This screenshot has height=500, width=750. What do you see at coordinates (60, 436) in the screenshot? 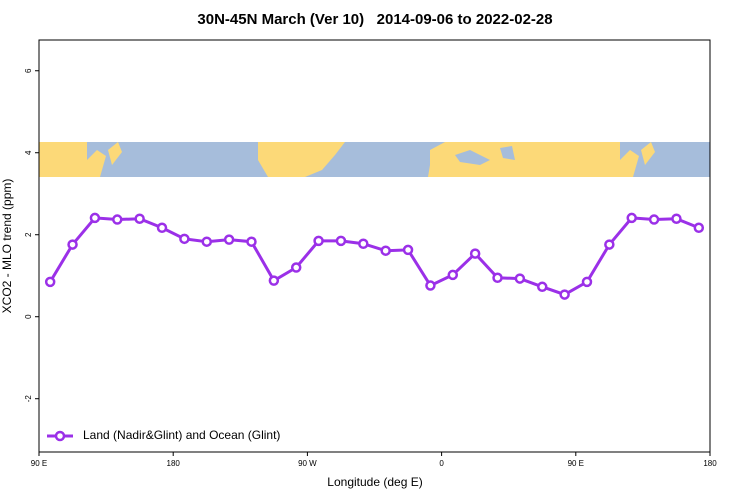
I see `legend-marker` at bounding box center [60, 436].